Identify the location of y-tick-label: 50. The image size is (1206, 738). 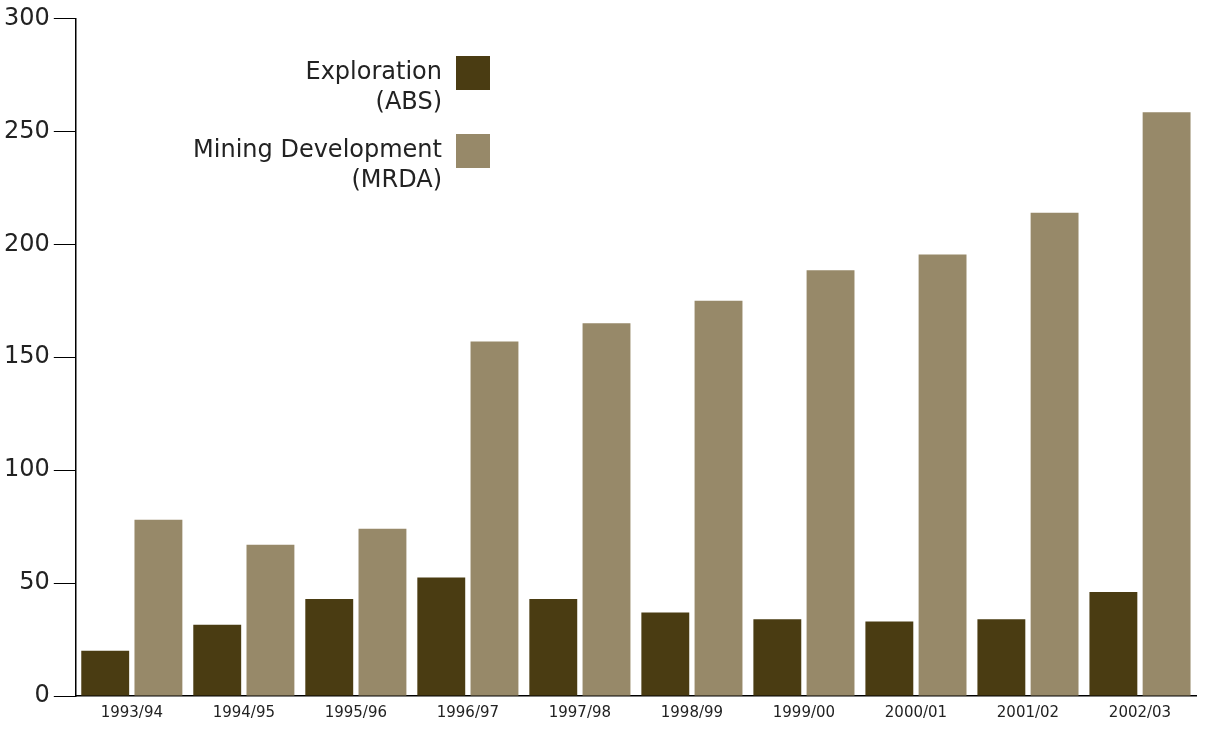
(34, 581).